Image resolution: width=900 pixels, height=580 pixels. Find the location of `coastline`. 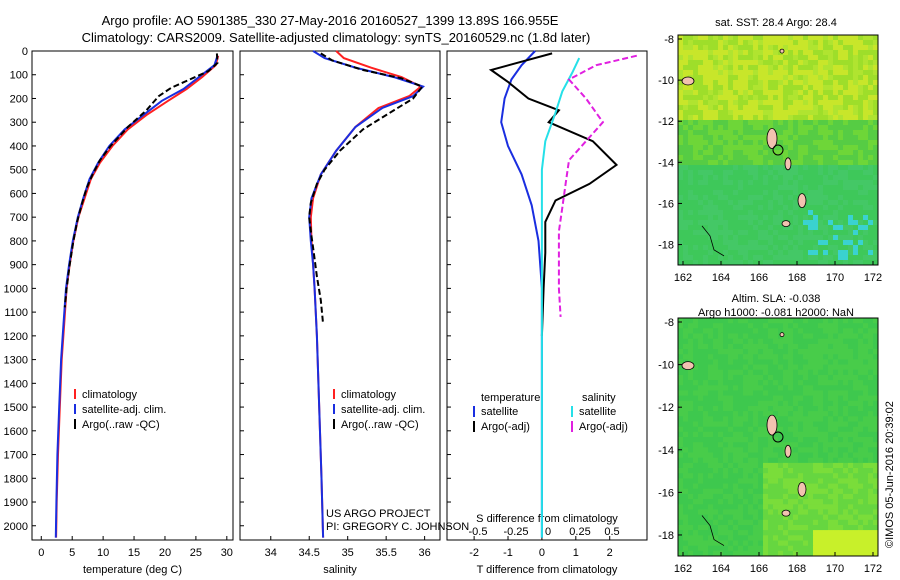

coastline is located at coordinates (713, 241).